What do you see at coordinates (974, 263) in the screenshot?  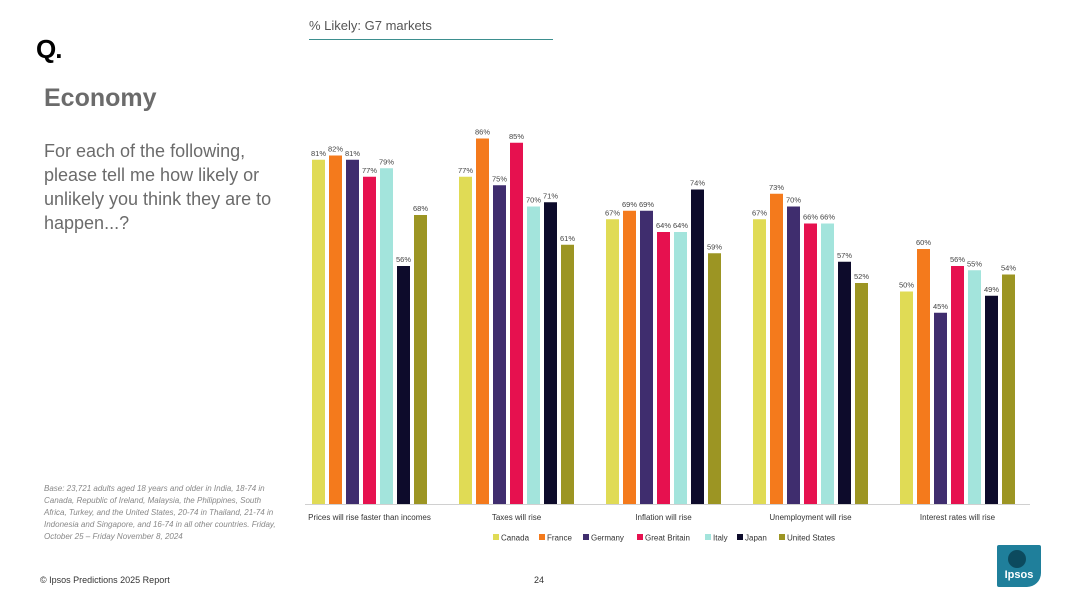 I see `data-label: 55%` at bounding box center [974, 263].